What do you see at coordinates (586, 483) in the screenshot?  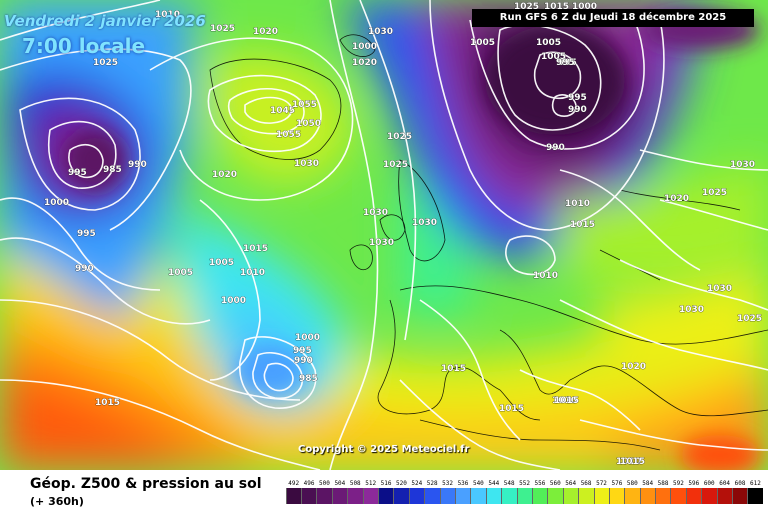 I see `legend-label: 568` at bounding box center [586, 483].